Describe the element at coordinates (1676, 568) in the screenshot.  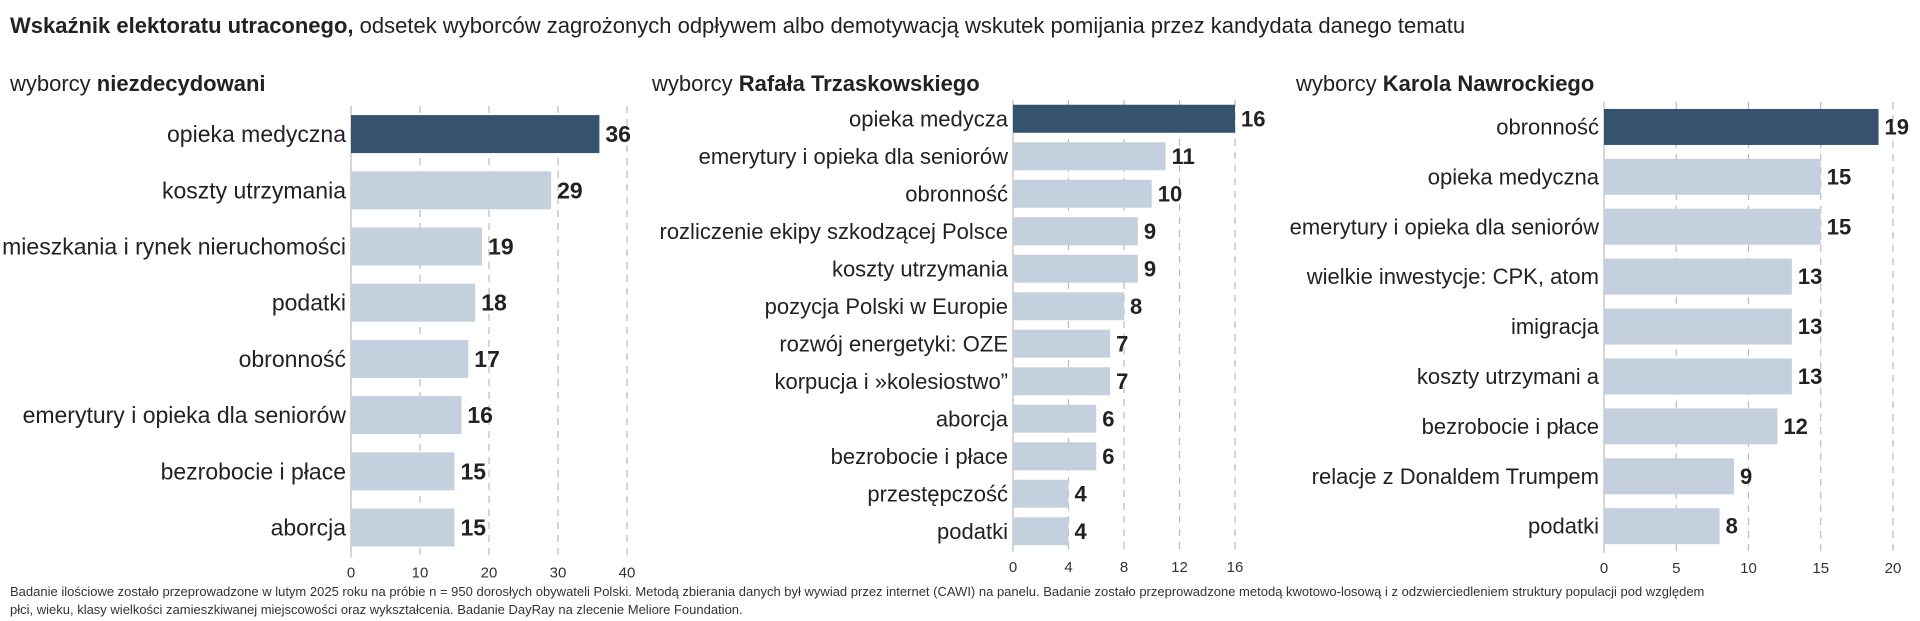
I see `tick-label: 5` at that location.